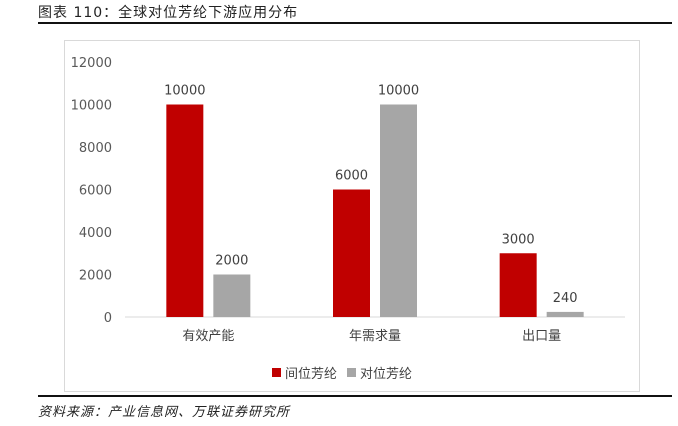 This screenshot has width=678, height=426. What do you see at coordinates (355, 23) in the screenshot?
I see `top-rule` at bounding box center [355, 23].